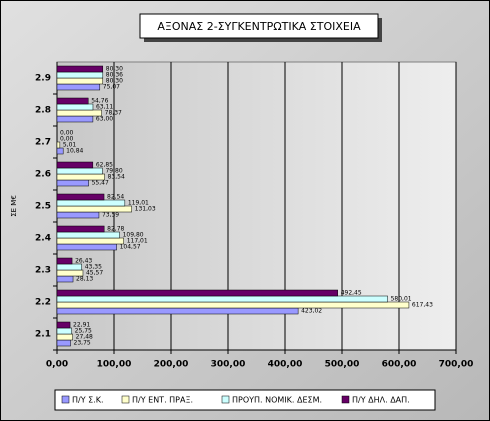 The width and height of the screenshot is (490, 421). Describe the element at coordinates (43, 239) in the screenshot. I see `y-tick-label: 2.4` at that location.